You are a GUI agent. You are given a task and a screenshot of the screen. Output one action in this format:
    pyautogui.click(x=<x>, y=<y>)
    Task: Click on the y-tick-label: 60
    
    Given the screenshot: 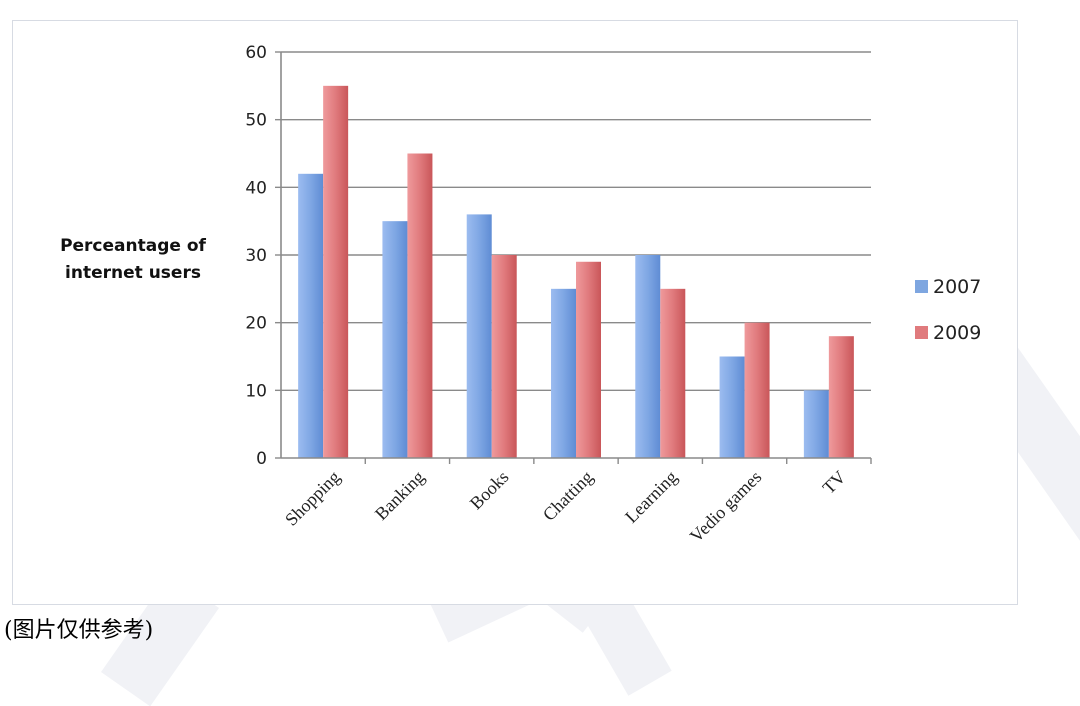 What is the action you would take?
    pyautogui.click(x=256, y=53)
    